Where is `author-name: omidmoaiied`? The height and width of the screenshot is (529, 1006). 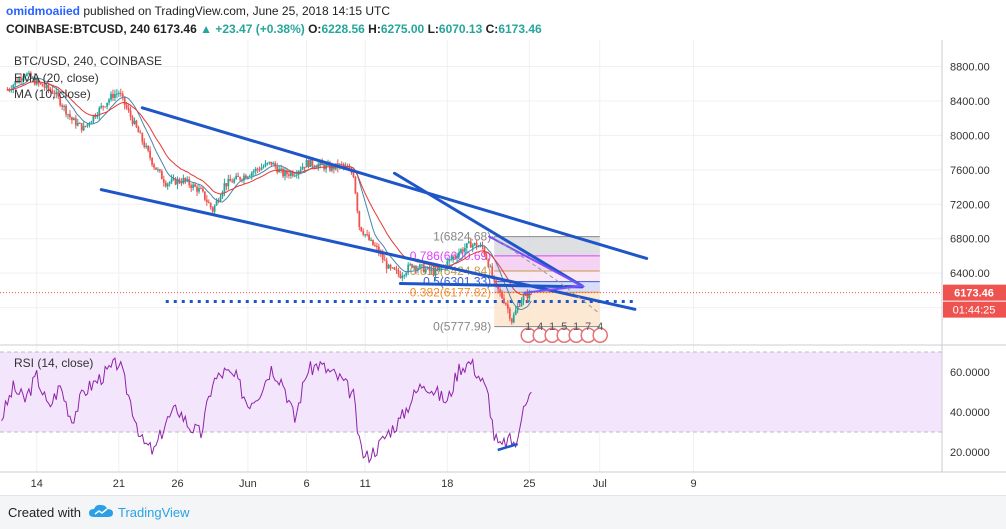
author-name: omidmoaiied is located at coordinates (43, 11).